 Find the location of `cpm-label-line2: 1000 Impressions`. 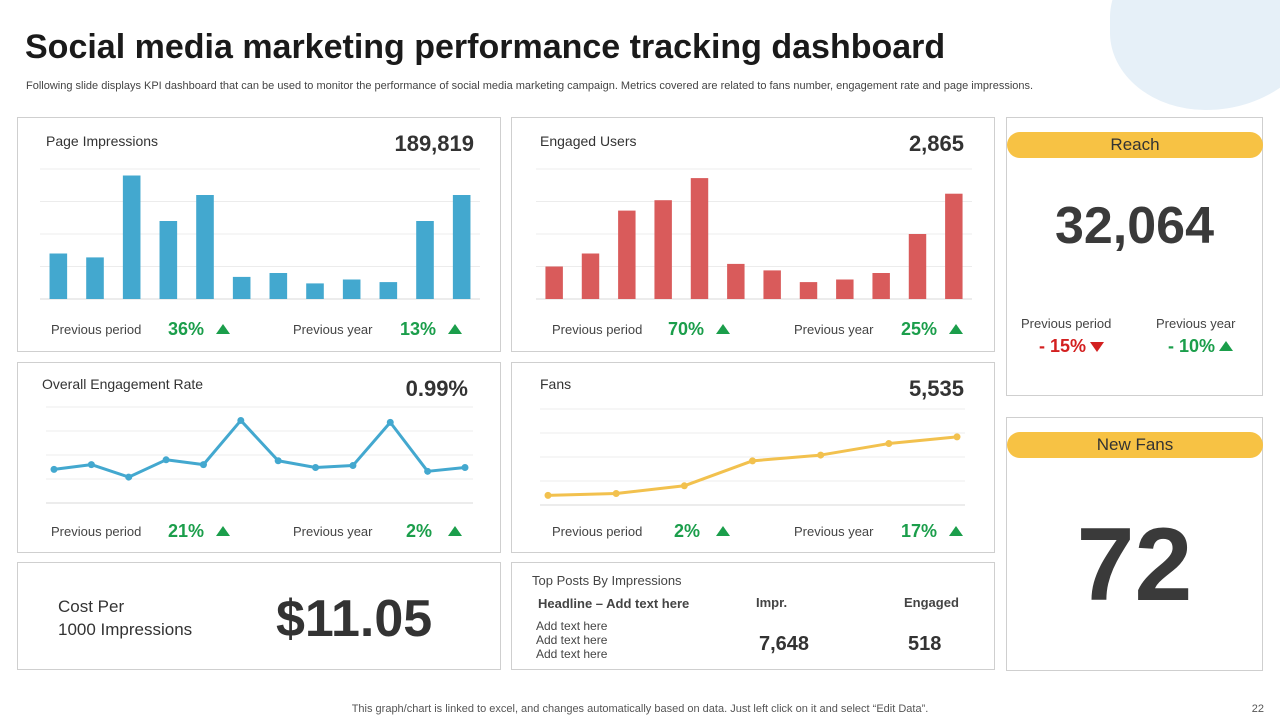

cpm-label-line2: 1000 Impressions is located at coordinates (125, 629).